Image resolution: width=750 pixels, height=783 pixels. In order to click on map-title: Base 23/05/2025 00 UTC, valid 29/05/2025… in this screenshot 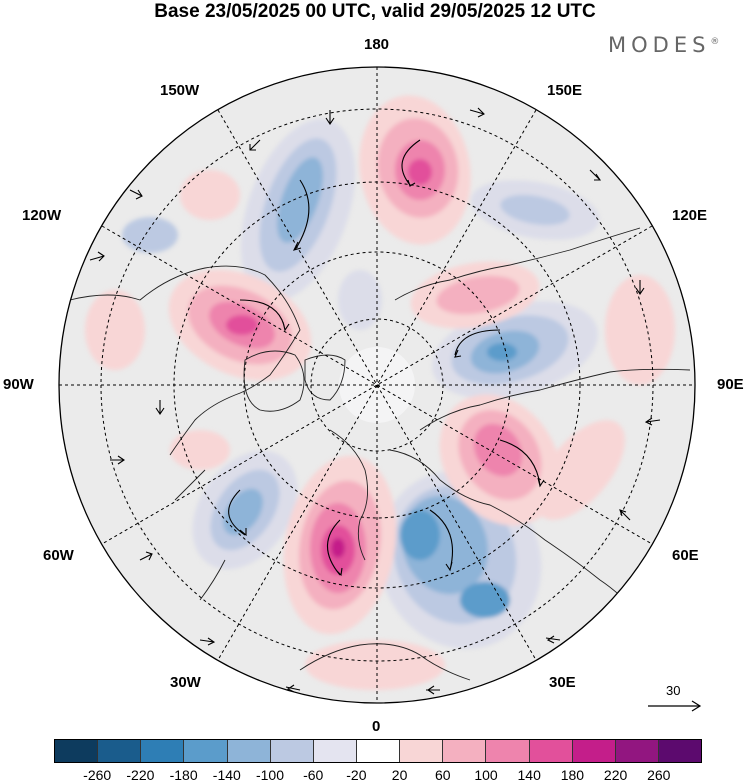, I will do `click(375, 11)`.